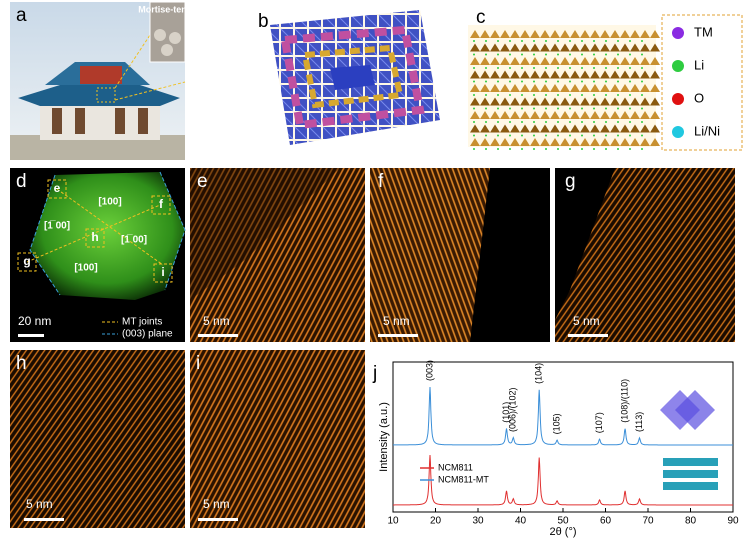 This screenshot has width=748, height=542. I want to click on marker-label: g, so click(26, 261).